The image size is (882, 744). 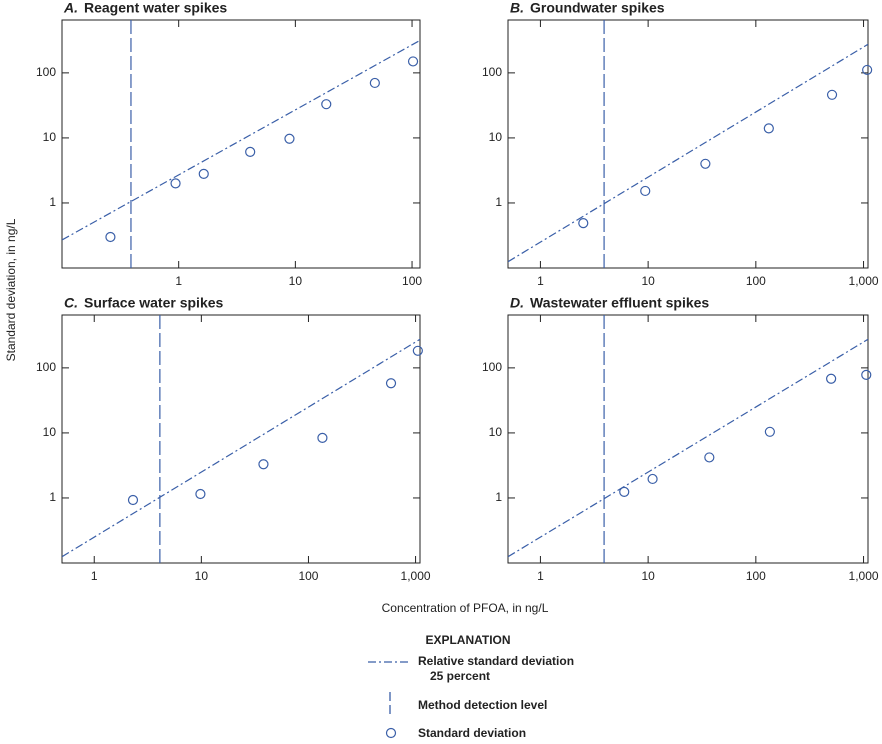 I want to click on legend-title: EXPLANATION, so click(x=467, y=640).